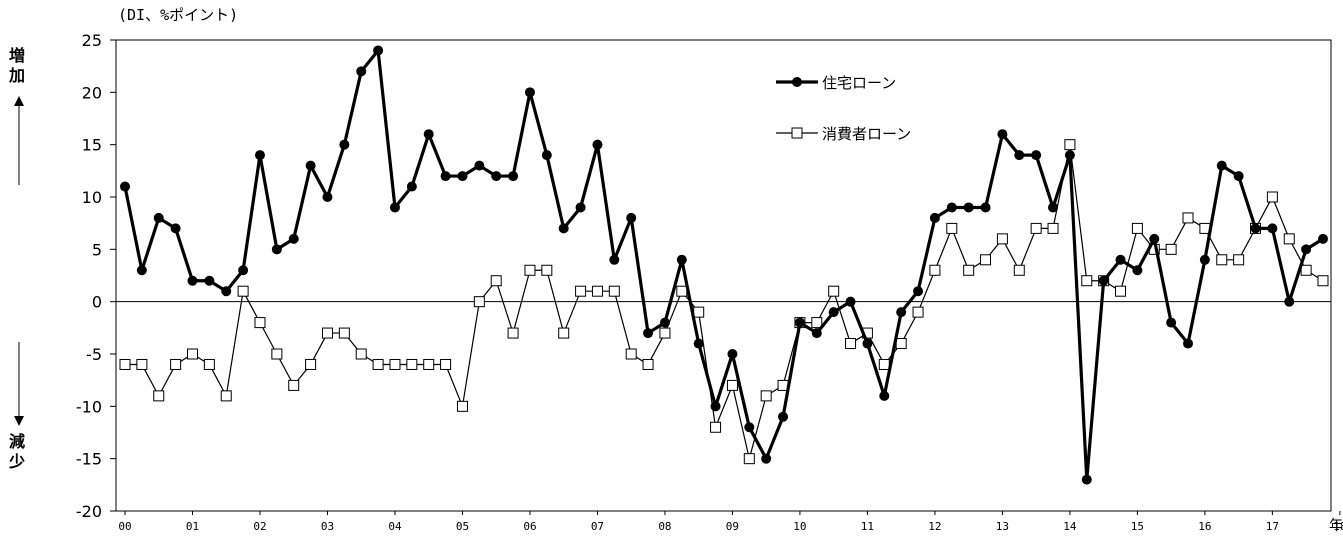  Describe the element at coordinates (178, 15) in the screenshot. I see `unit-label: (DI、%ポイント)` at that location.